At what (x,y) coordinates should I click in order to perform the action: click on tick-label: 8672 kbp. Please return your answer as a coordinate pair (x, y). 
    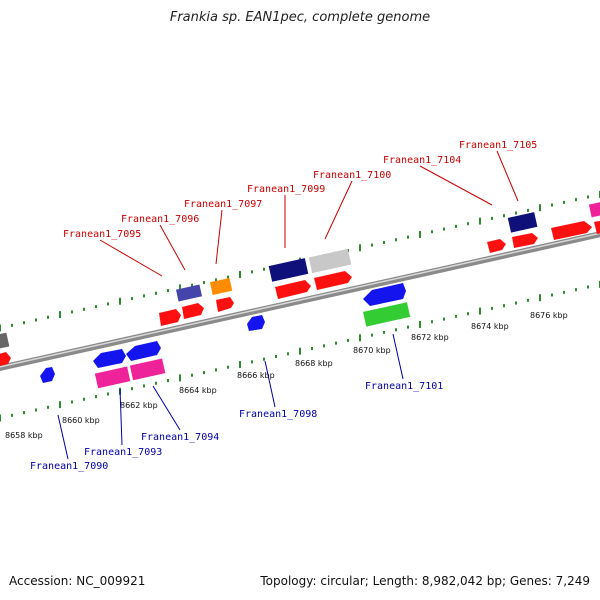
    Looking at the image, I should click on (430, 337).